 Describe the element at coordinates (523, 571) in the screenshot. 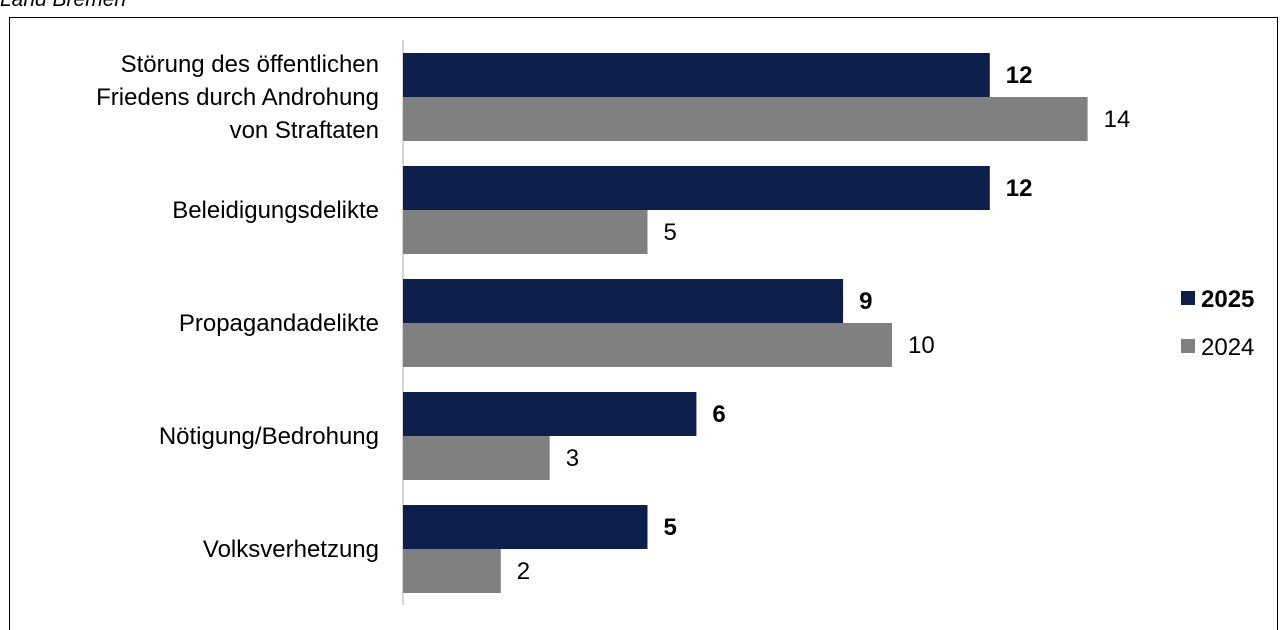

I see `data-label-2024: 2` at that location.